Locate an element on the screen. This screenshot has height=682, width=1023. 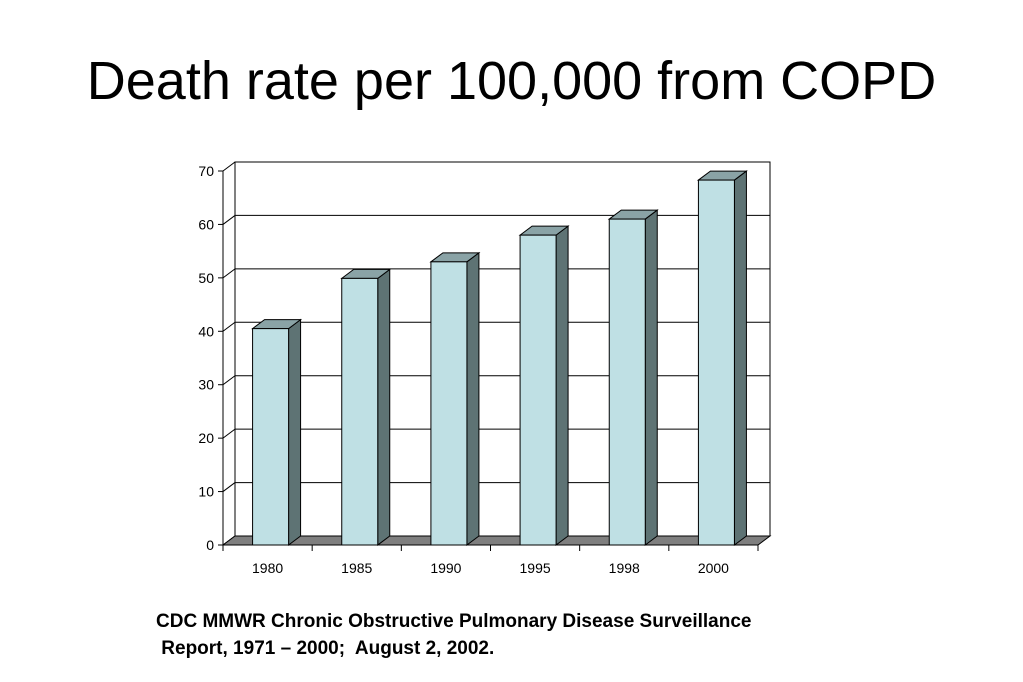
chart-floor is located at coordinates (496, 540).